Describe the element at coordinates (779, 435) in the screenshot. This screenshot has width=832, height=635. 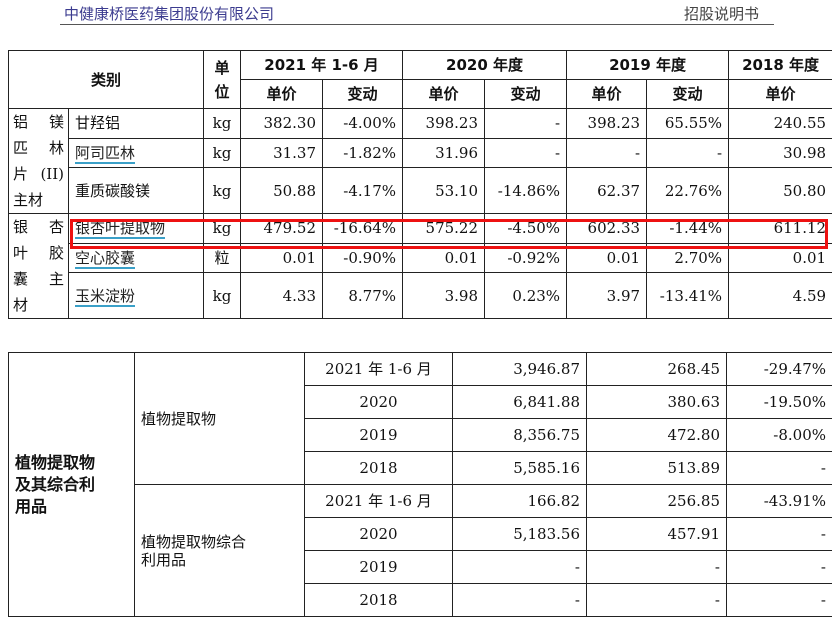
I see `value-cell: -8.00%` at that location.